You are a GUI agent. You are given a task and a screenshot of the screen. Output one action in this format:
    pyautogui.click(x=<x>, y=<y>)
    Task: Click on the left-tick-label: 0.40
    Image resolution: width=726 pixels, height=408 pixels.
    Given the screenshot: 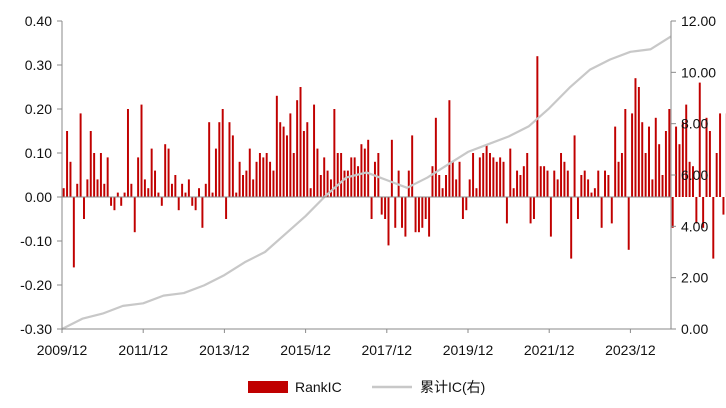 What is the action you would take?
    pyautogui.click(x=38, y=21)
    